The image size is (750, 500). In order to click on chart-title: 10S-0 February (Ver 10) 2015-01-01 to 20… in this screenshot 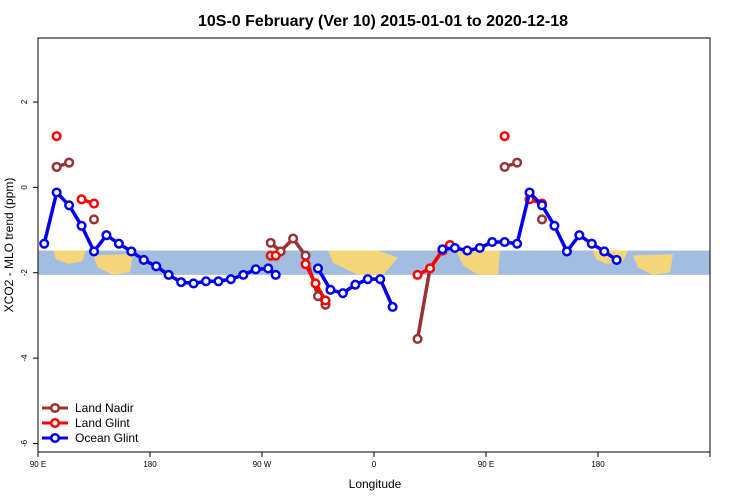, I will do `click(383, 21)`.